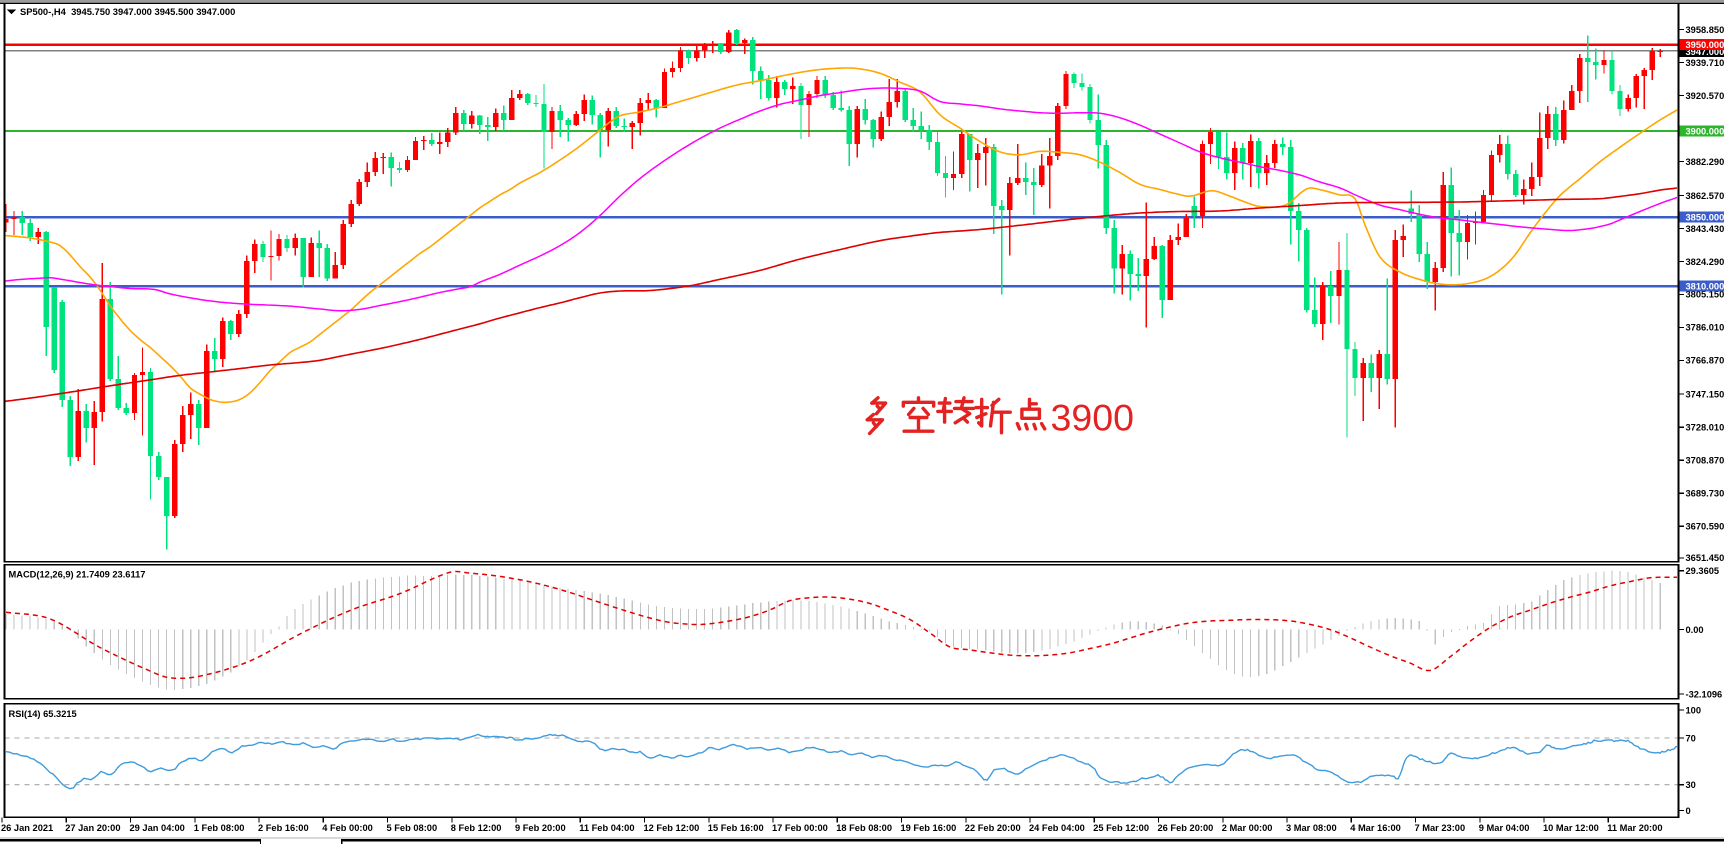 This screenshot has height=849, width=1724. I want to click on svg-text: 70, so click(1691, 738).